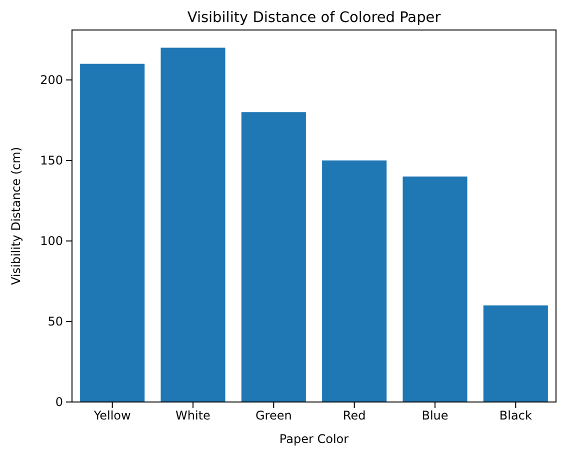 This screenshot has height=455, width=571. I want to click on chart-title: Visibility Distance of Colored Paper, so click(314, 18).